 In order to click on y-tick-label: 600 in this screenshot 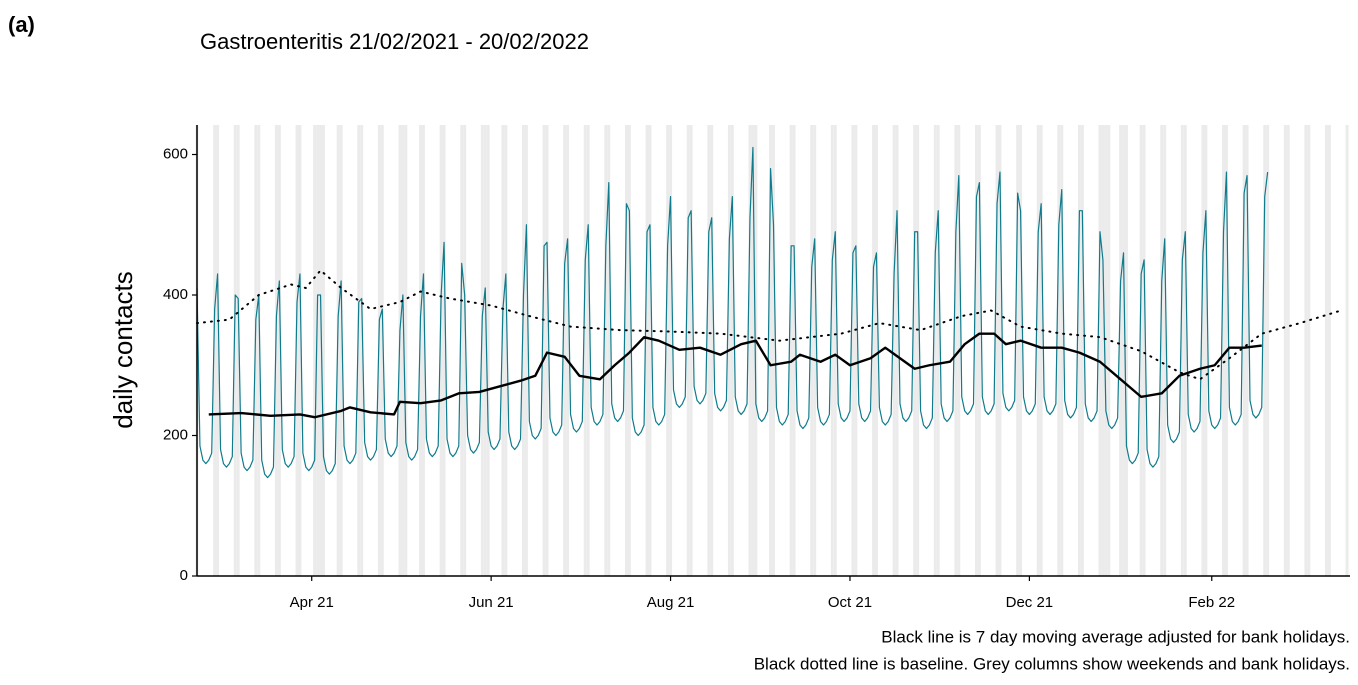, I will do `click(175, 153)`.